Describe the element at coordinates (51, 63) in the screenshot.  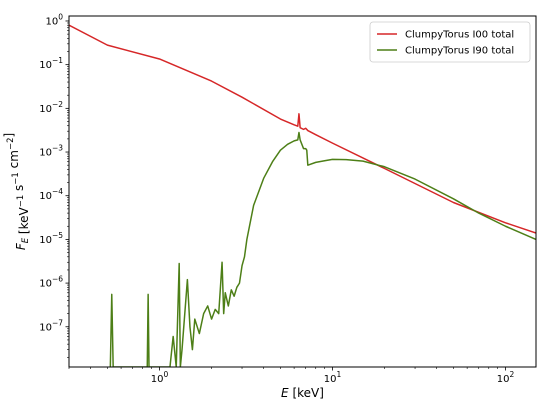
I see `y-tick-label: 10⁻¹` at that location.